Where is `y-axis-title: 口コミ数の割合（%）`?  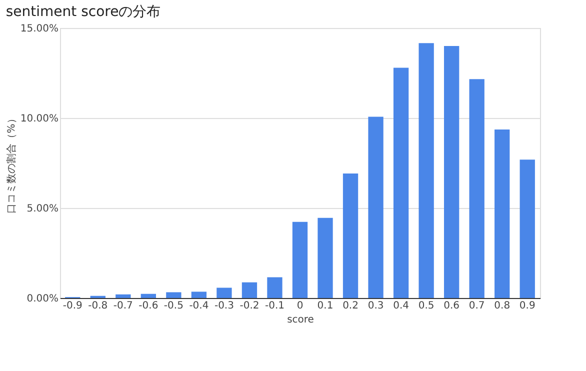 y-axis-title: 口コミ数の割合（%） is located at coordinates (11, 164).